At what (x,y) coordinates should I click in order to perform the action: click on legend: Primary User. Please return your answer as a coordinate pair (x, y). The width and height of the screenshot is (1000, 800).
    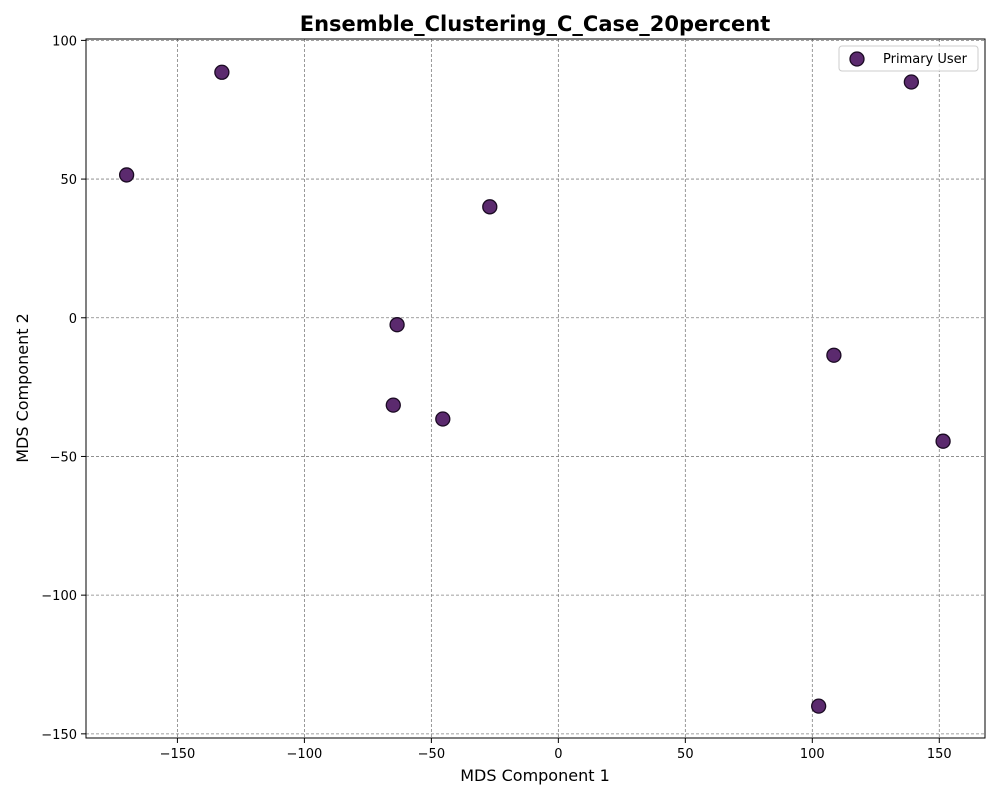
    Looking at the image, I should click on (908, 58).